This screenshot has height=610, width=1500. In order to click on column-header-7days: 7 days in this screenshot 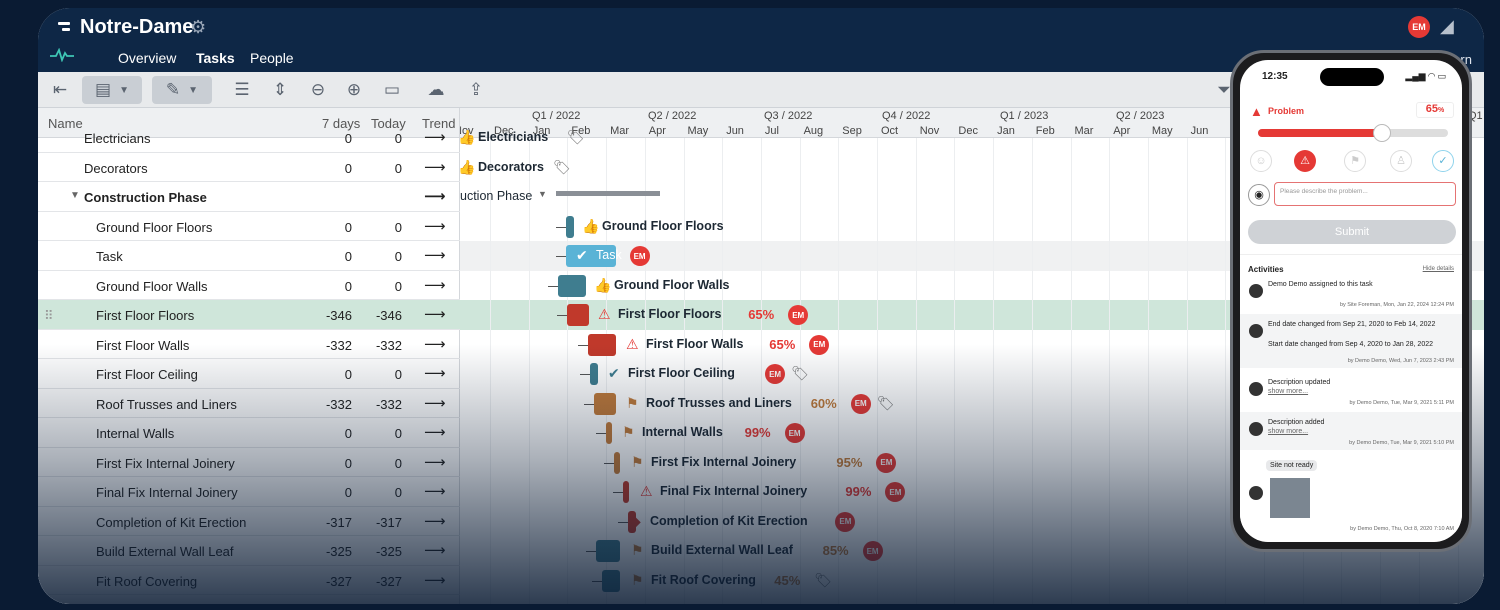, I will do `click(341, 123)`.